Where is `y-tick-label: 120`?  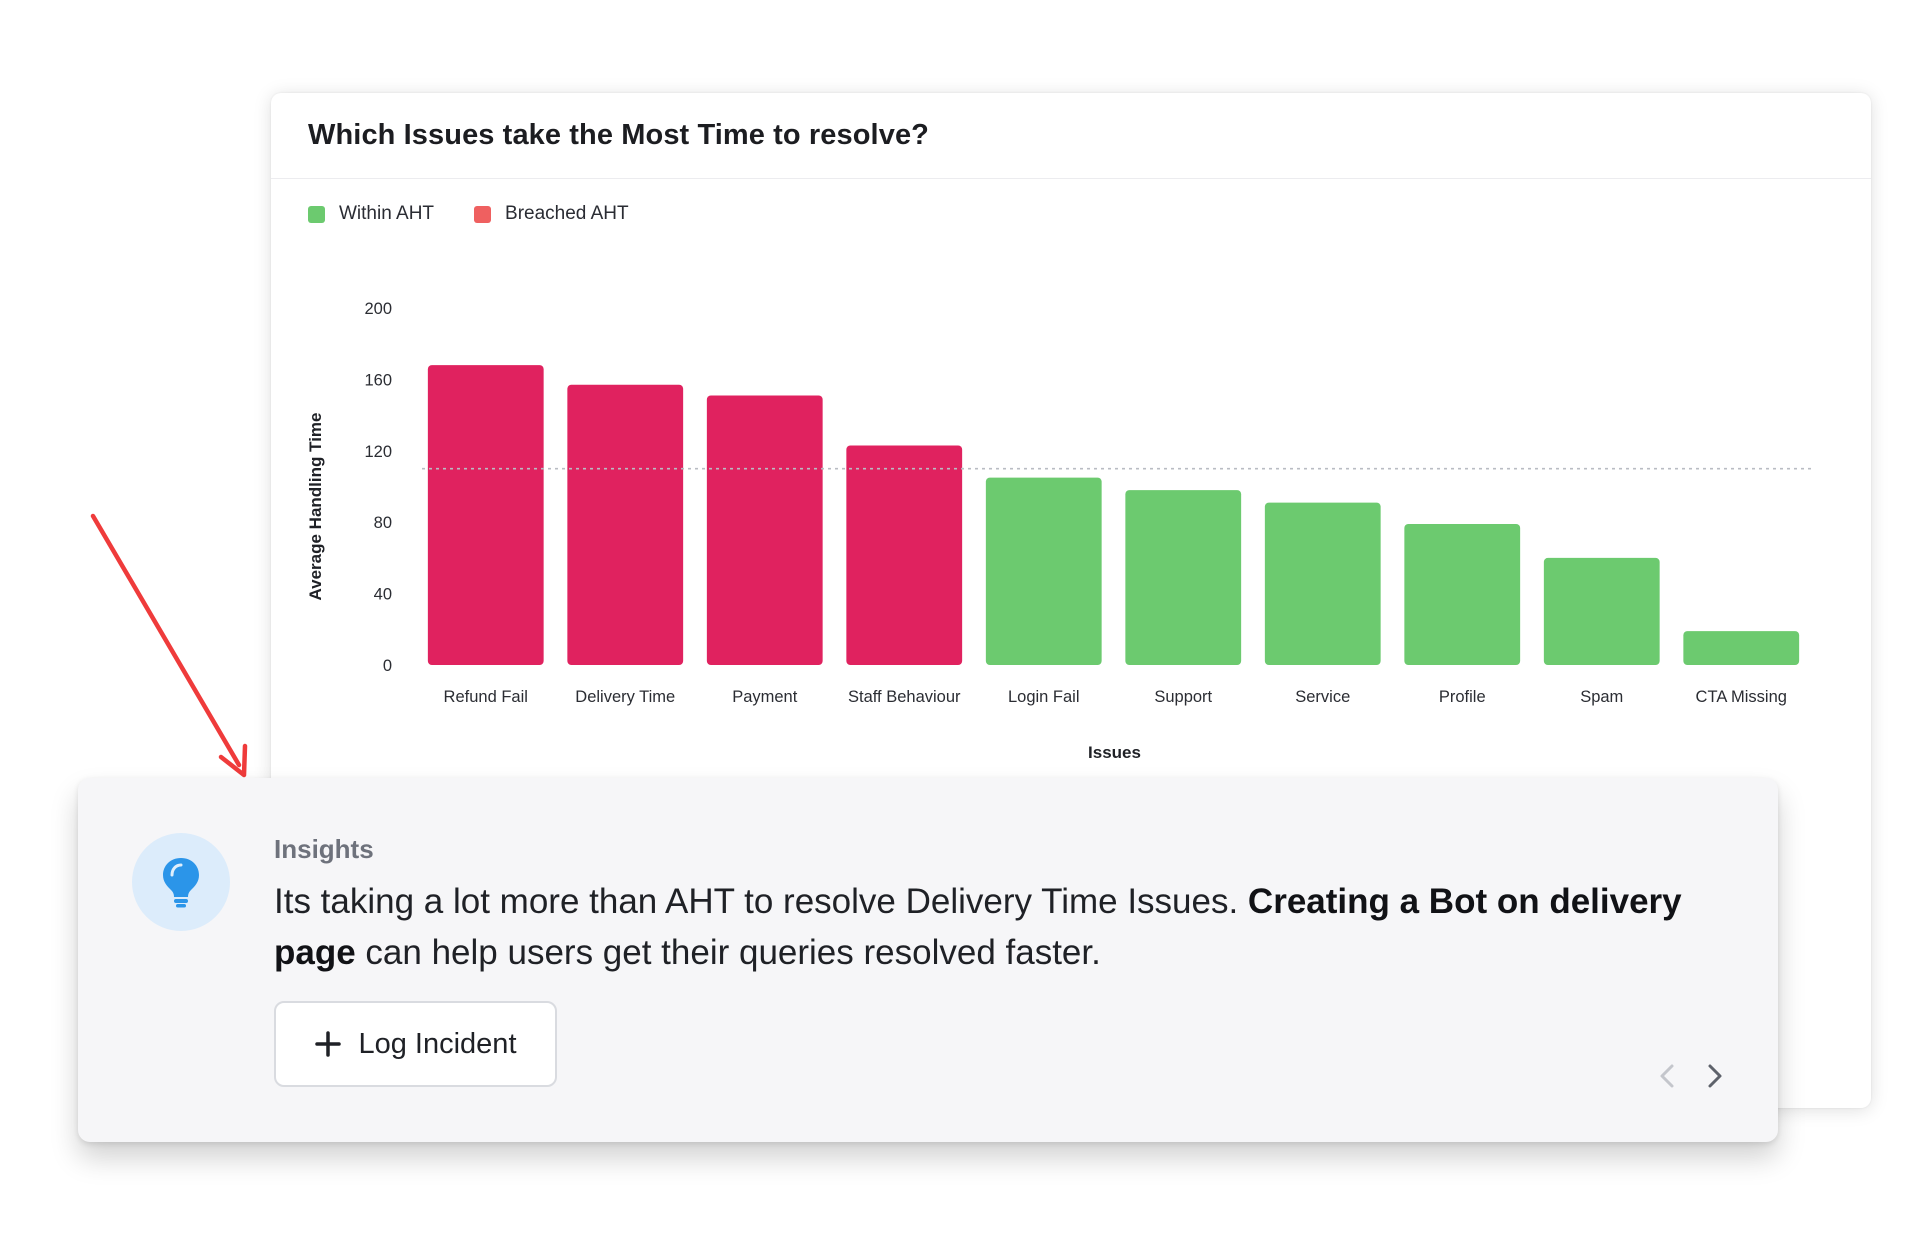
y-tick-label: 120 is located at coordinates (378, 452).